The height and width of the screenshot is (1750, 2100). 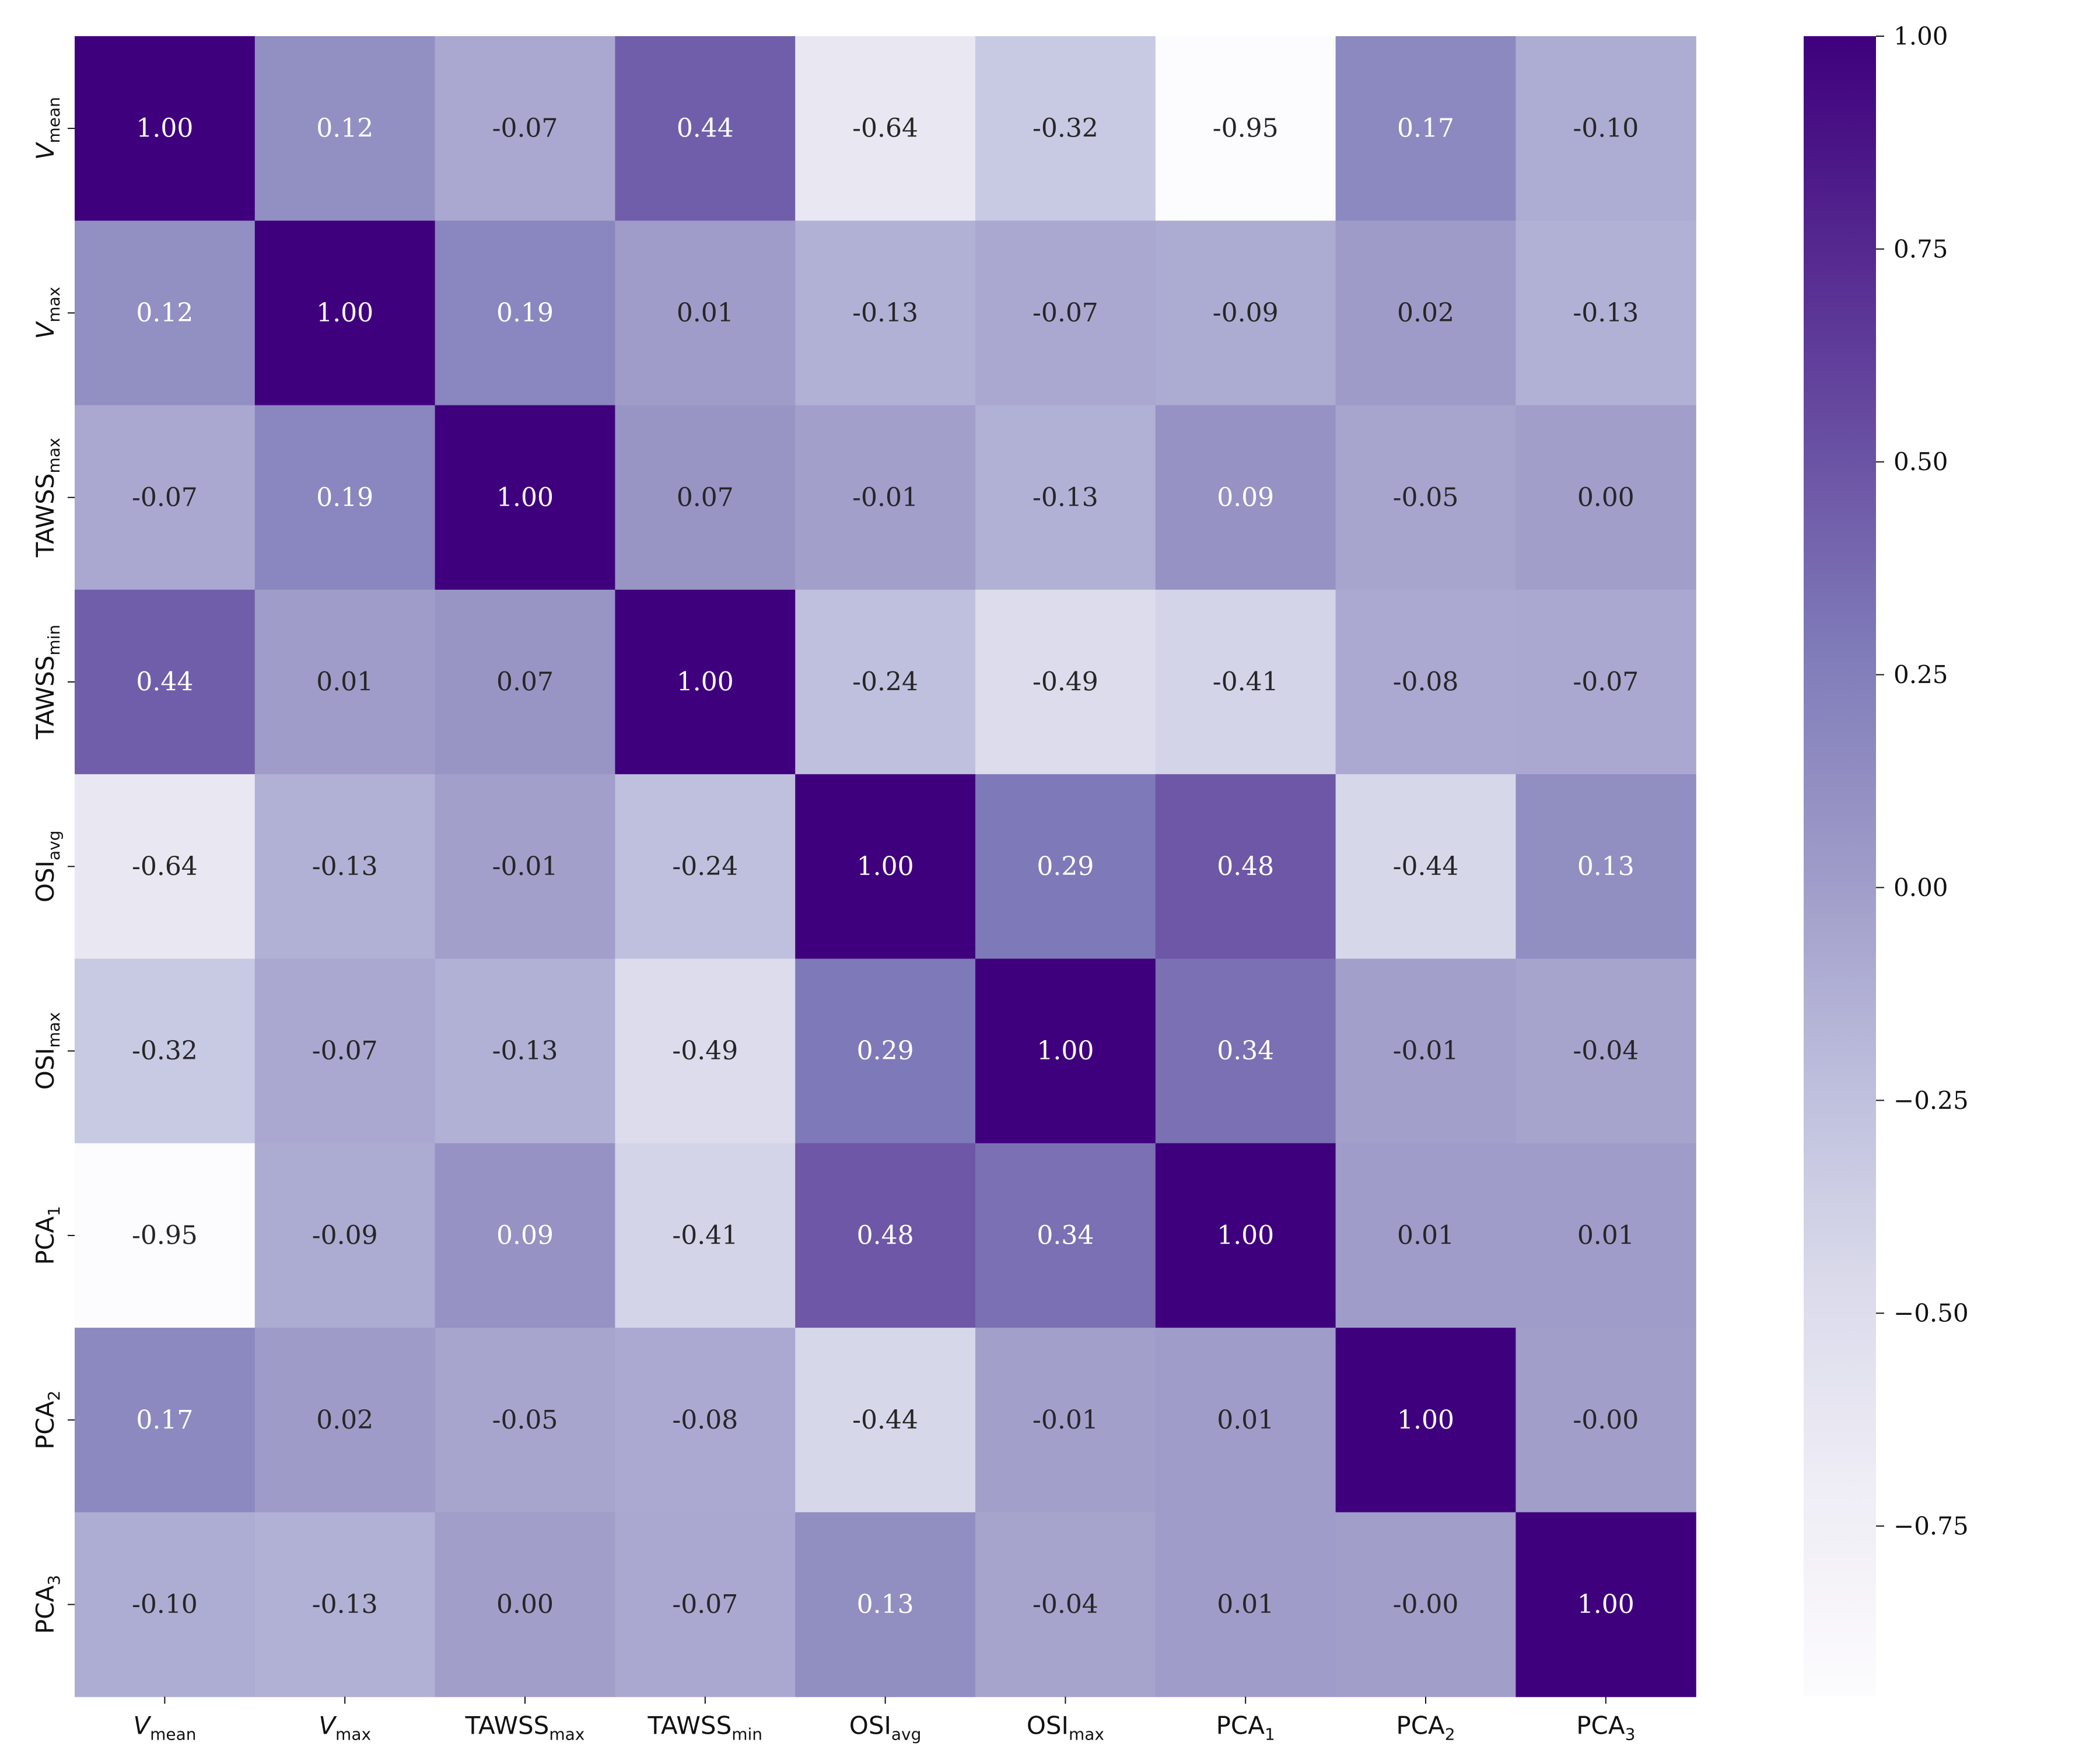 I want to click on cell-value-label-5-2: -0.13, so click(x=525, y=1051).